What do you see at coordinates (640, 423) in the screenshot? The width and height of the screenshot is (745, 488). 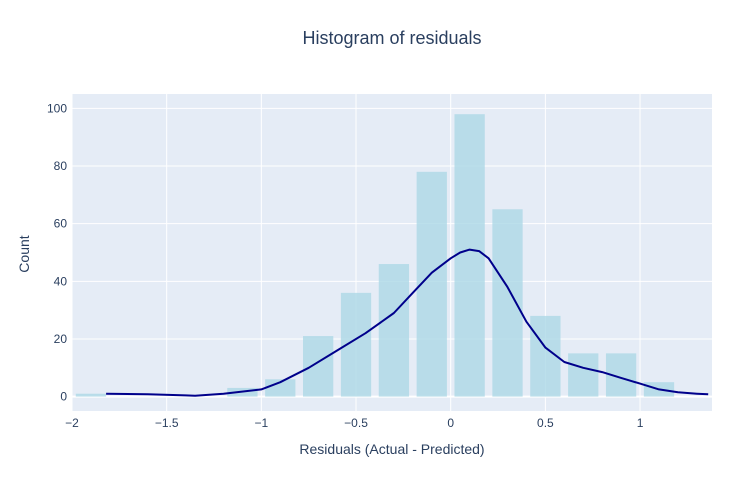 I see `x-tick-label: 1` at bounding box center [640, 423].